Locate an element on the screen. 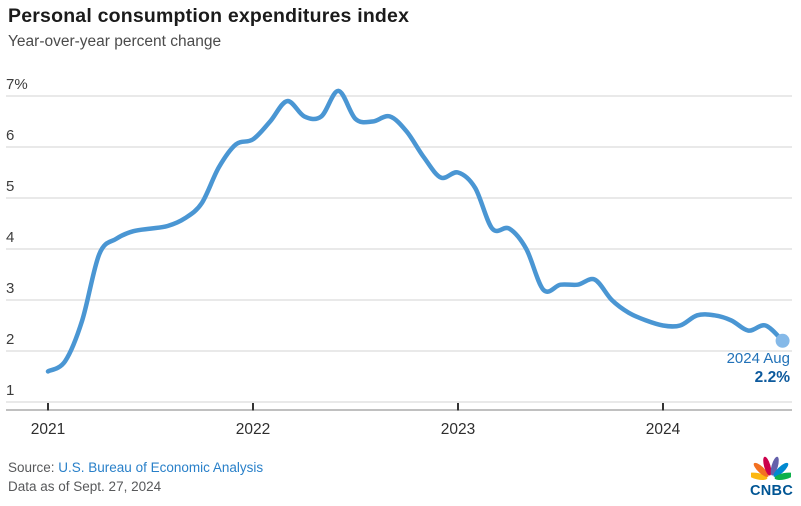 The image size is (801, 506). latest-point-annotation: 2024 Aug 2.2% is located at coordinates (758, 368).